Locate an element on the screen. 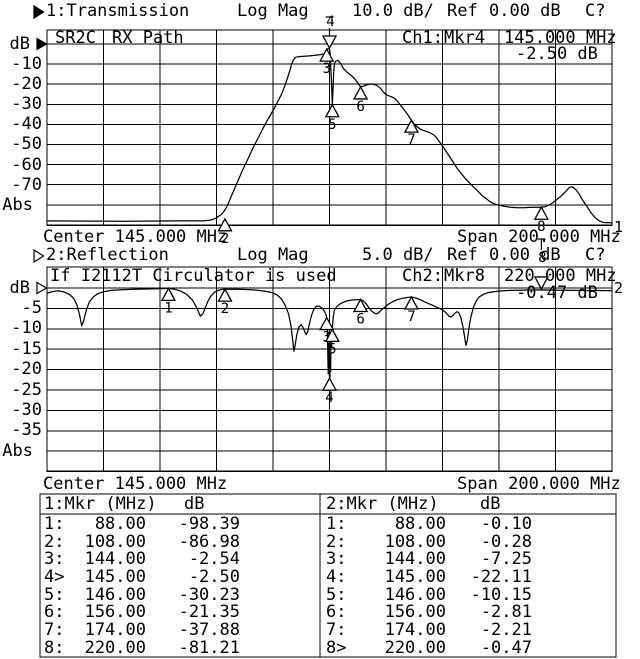 The height and width of the screenshot is (659, 640). marker-row-value: -2.54 is located at coordinates (214, 559).